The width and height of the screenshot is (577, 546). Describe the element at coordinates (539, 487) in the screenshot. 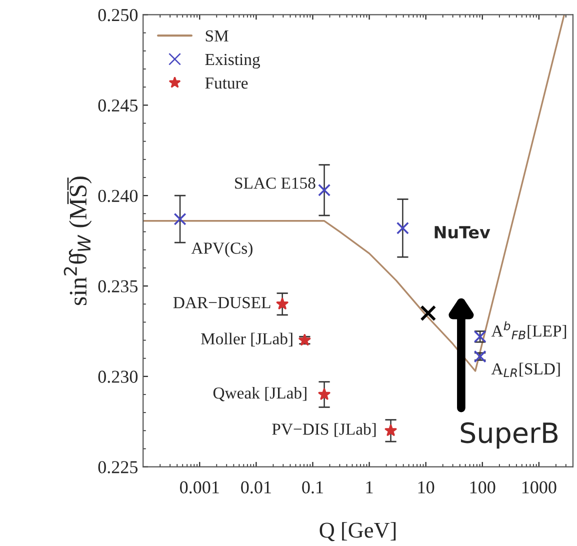

I see `x-tick-label: 1000` at that location.